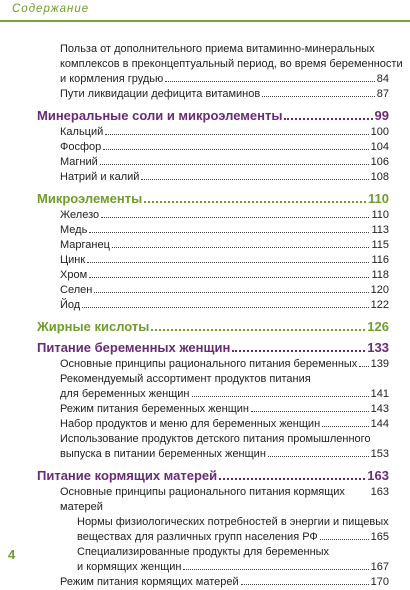  What do you see at coordinates (379, 364) in the screenshot?
I see `page-ref: 139` at bounding box center [379, 364].